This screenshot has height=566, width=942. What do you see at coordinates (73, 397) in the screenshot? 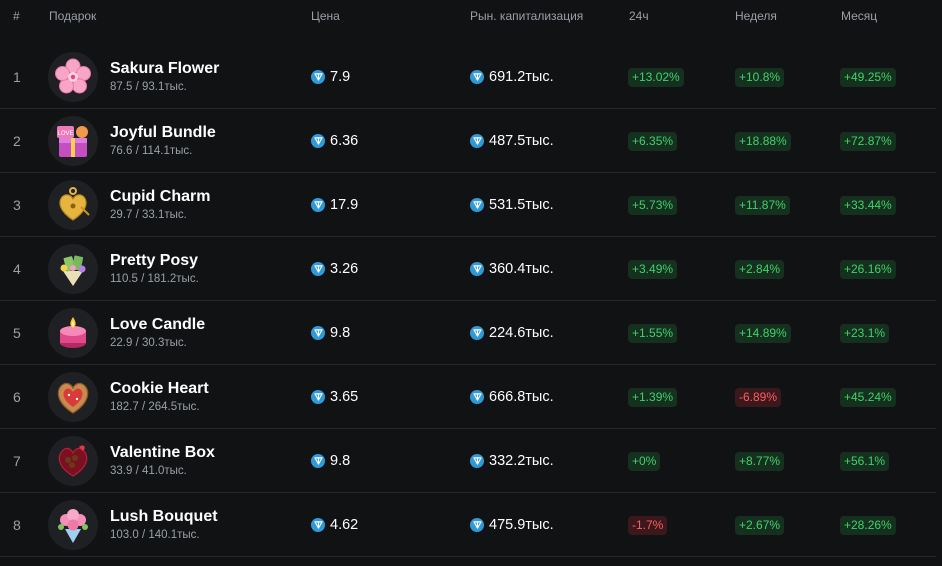
I see `cookie-heart-icon` at bounding box center [73, 397].